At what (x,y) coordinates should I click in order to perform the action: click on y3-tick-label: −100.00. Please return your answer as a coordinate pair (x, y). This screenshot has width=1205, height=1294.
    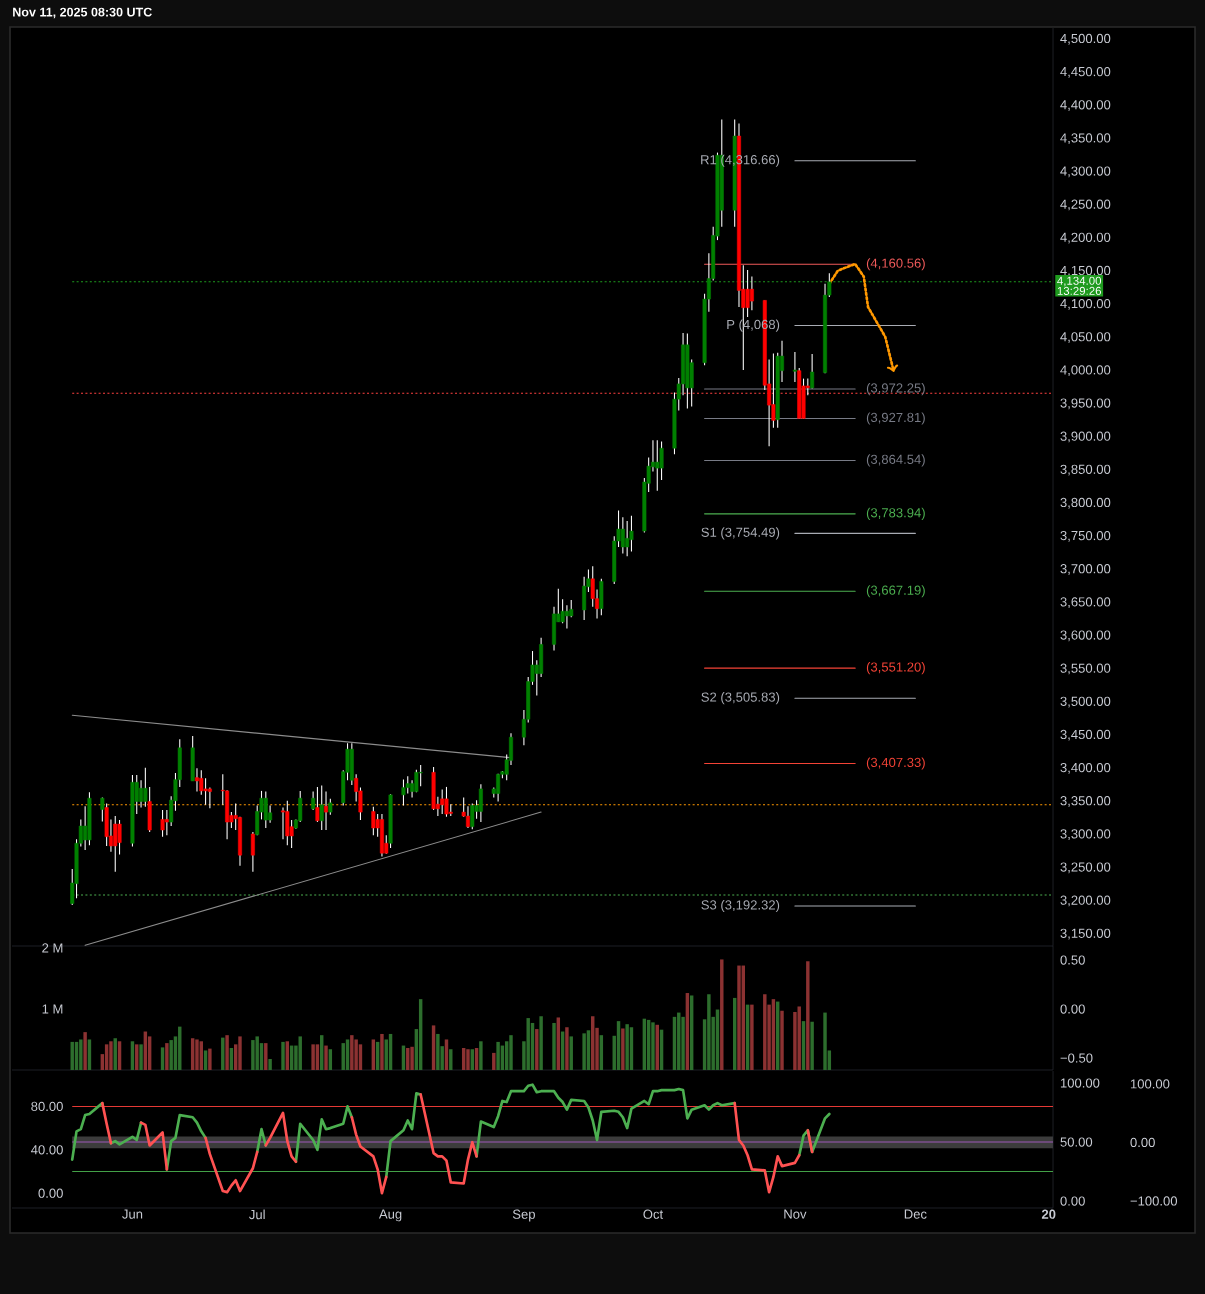
    Looking at the image, I should click on (1154, 1201).